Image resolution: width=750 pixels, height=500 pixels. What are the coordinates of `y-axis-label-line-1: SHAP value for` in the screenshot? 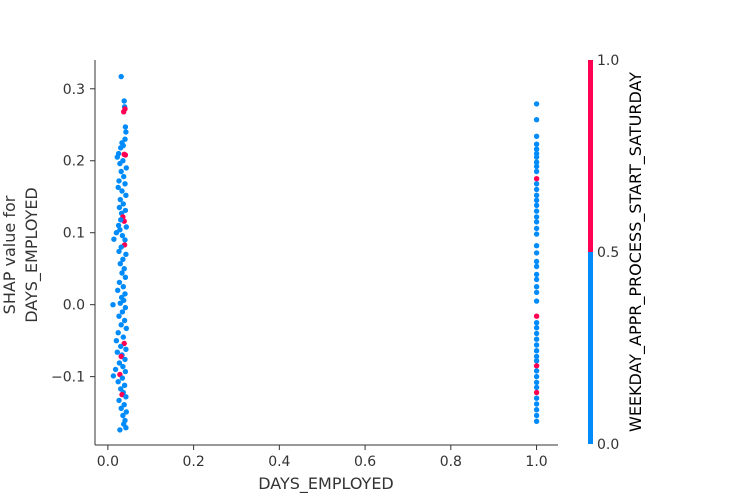 It's located at (9, 254).